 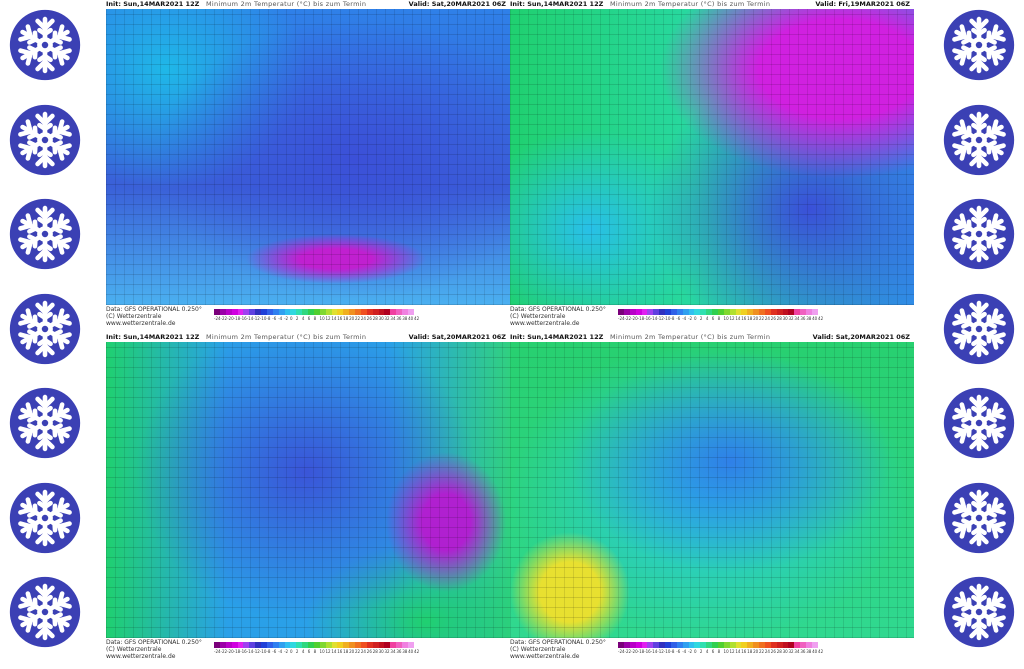 I want to click on colorbar-label: 24, so click(x=767, y=651).